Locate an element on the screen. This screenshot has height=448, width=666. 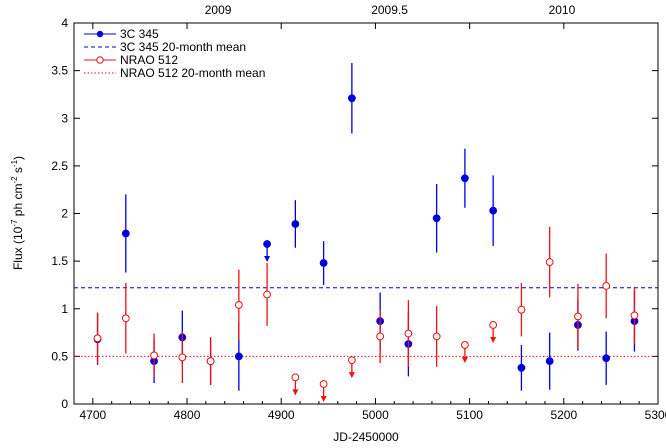
y-tick-label: 0.5 is located at coordinates (59, 356).